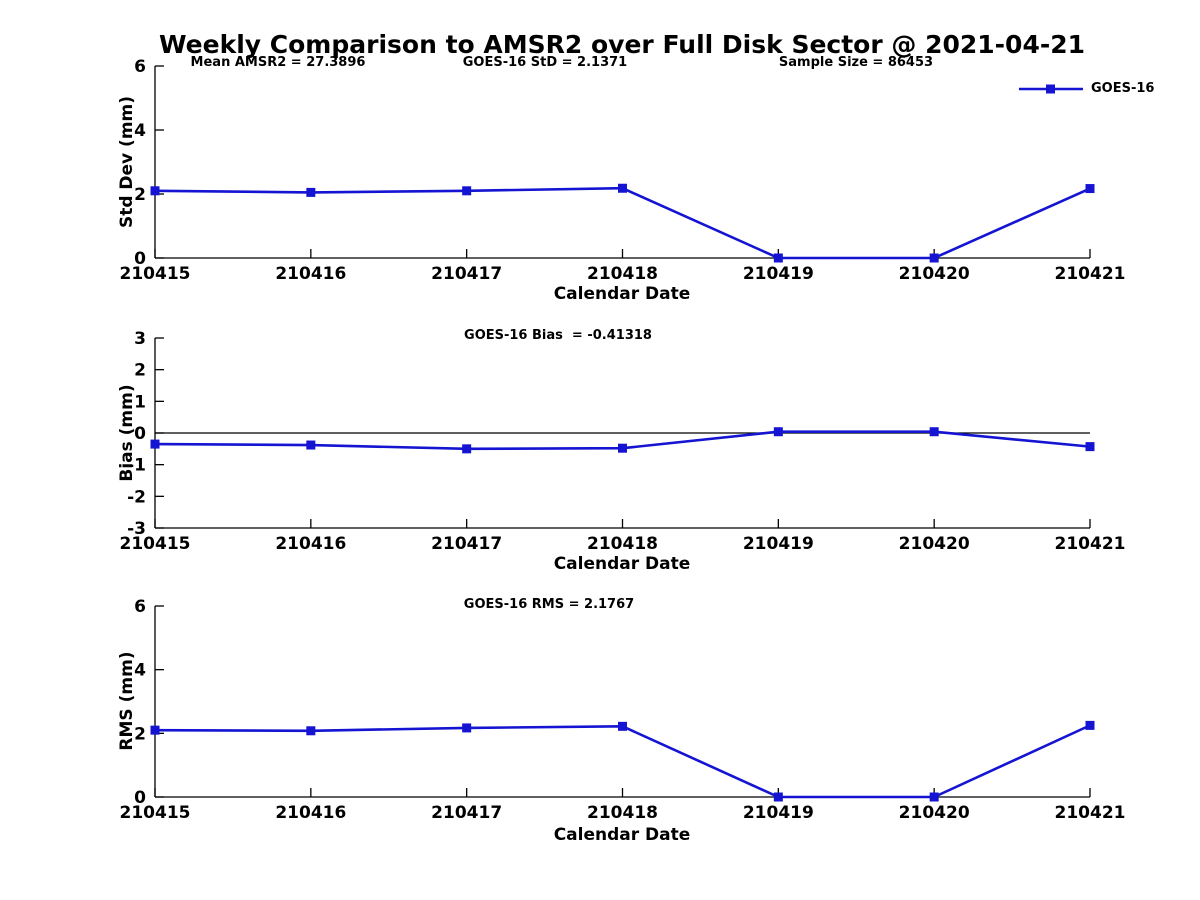  I want to click on xlabel-calendar-date-3: Calendar Date, so click(622, 835).